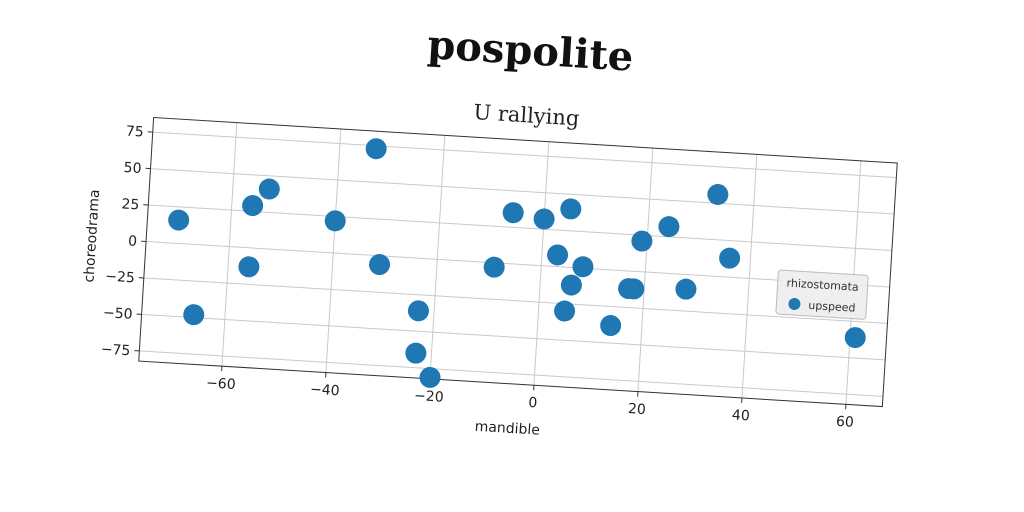 Image resolution: width=1024 pixels, height=512 pixels. Describe the element at coordinates (115, 351) in the screenshot. I see `y-tick-label: −75` at that location.